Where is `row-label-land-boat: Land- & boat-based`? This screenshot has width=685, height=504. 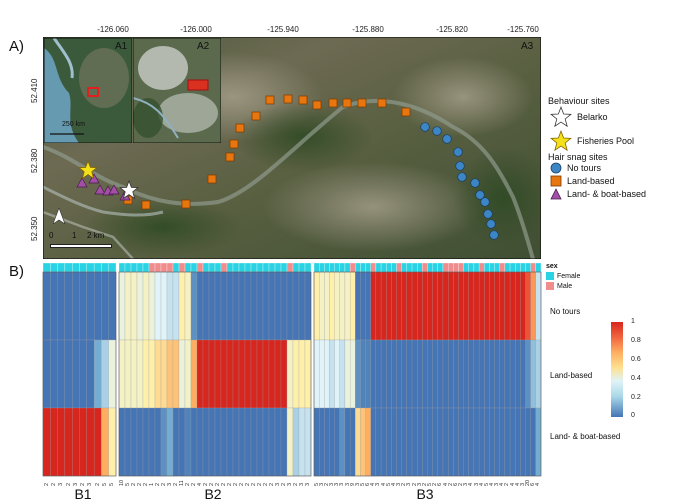 row-label-land-boat: Land- & boat-based is located at coordinates (585, 436).